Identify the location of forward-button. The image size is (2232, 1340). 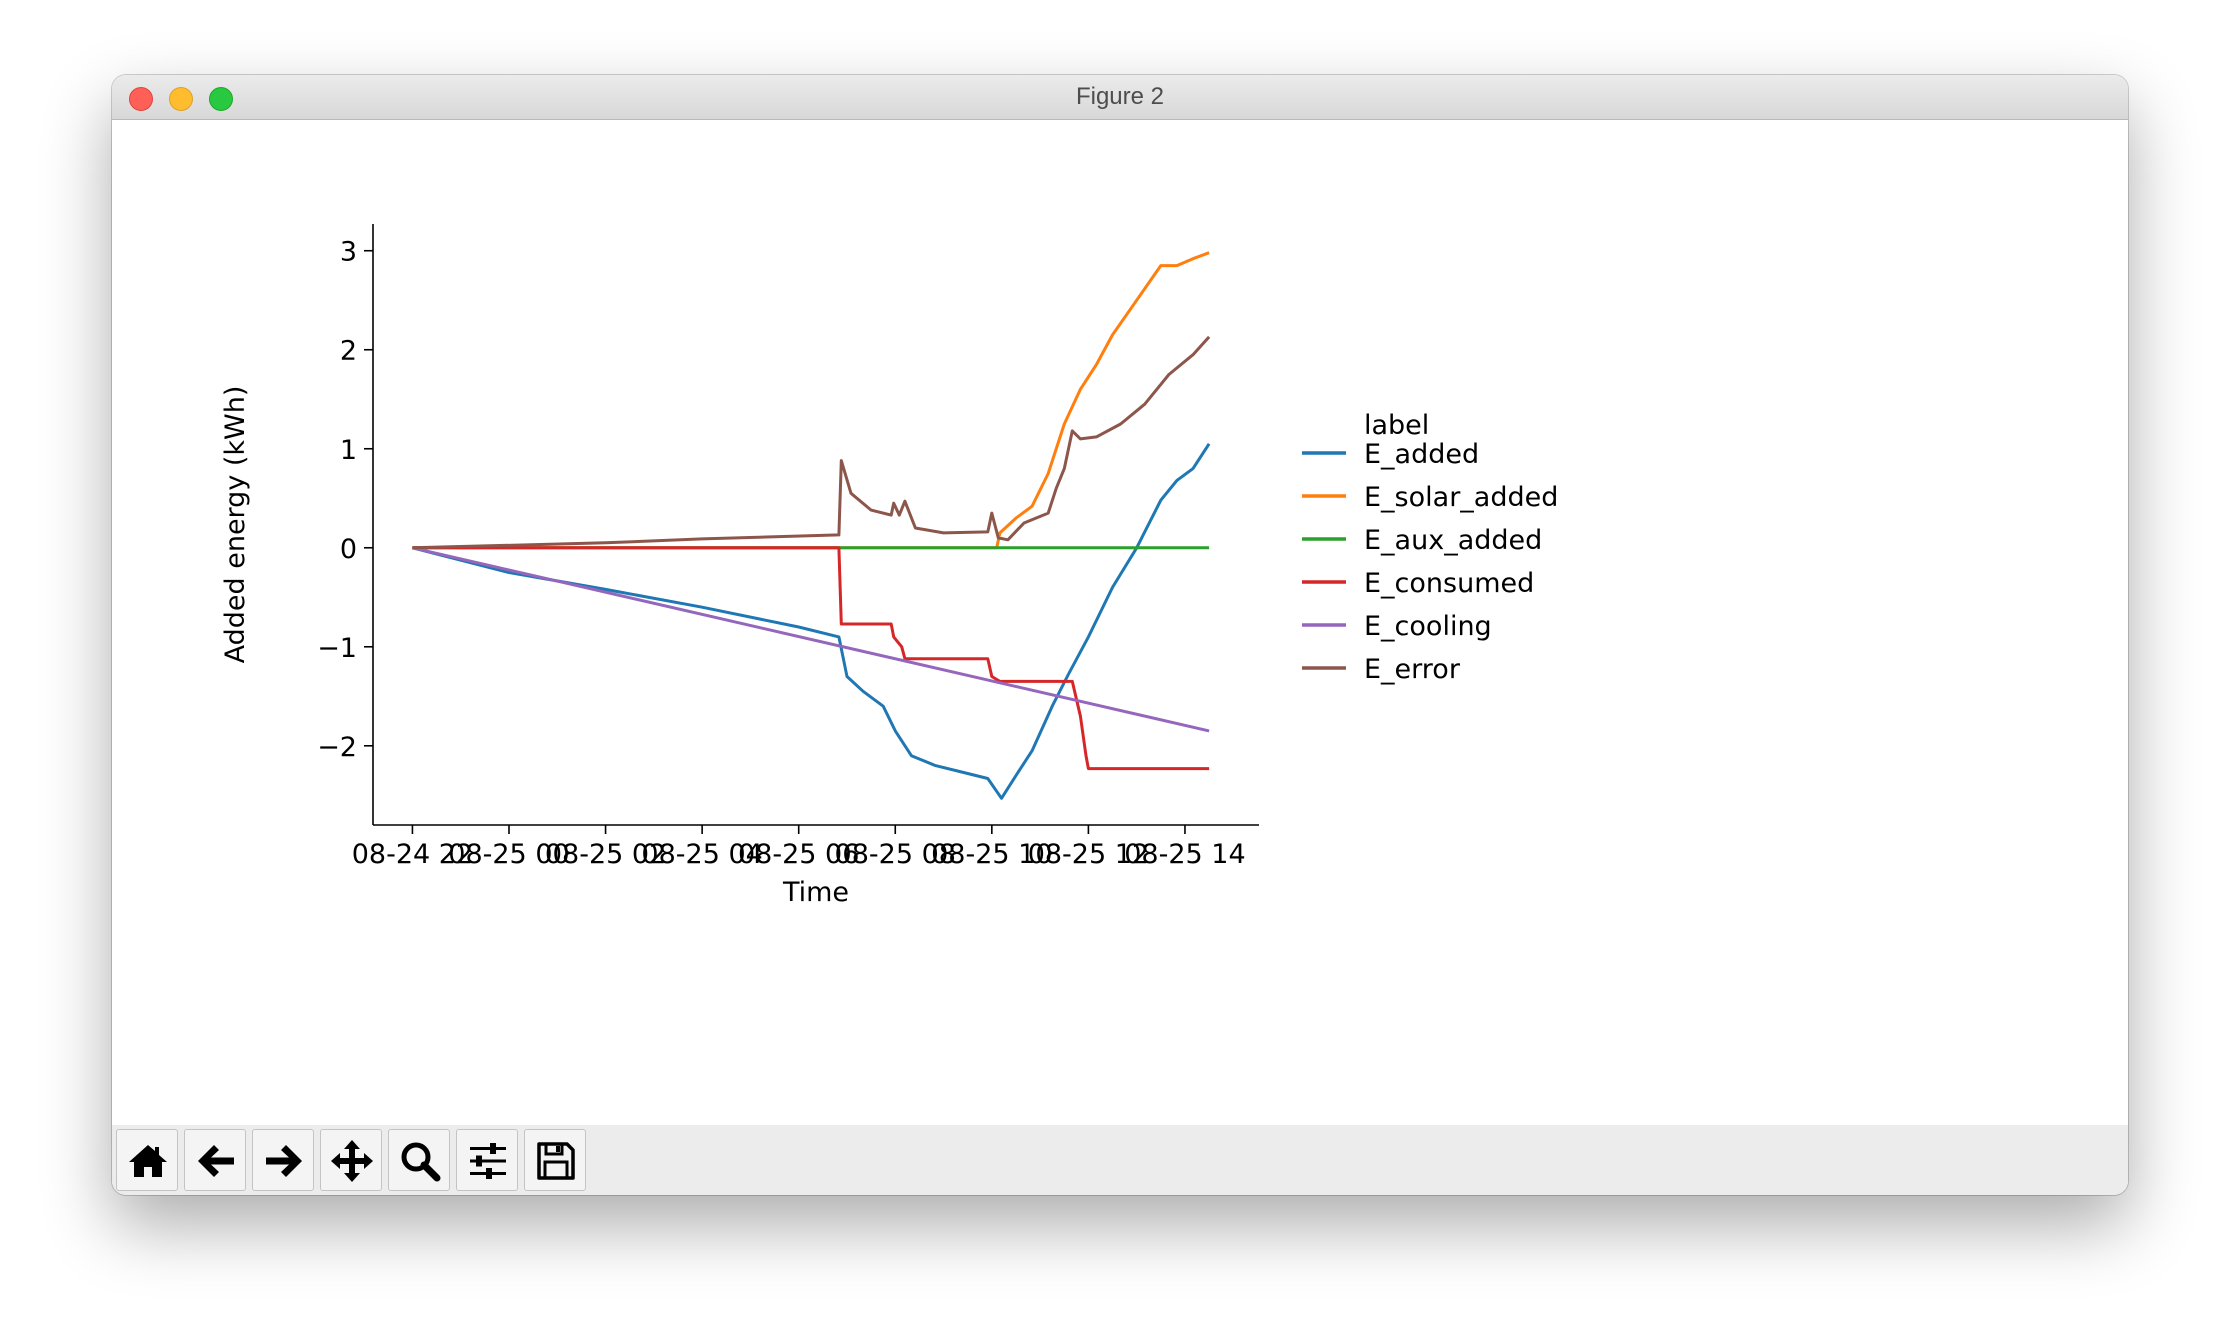
(283, 1160).